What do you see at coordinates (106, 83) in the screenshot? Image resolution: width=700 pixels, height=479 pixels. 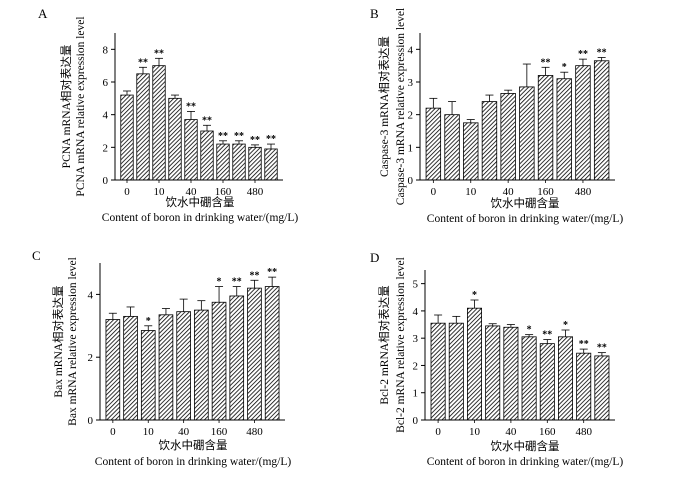 I see `y-tick-label: 6` at bounding box center [106, 83].